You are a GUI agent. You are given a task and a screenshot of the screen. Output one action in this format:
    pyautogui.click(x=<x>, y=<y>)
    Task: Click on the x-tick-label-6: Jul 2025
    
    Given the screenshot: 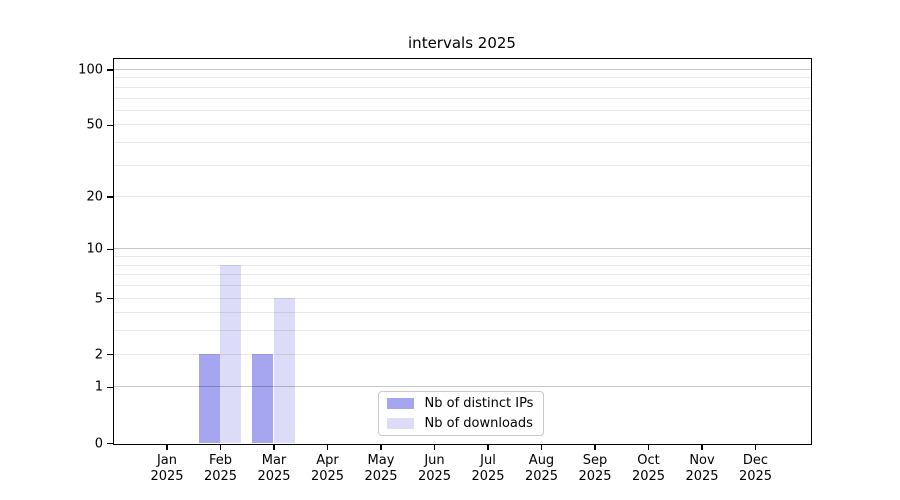 What is the action you would take?
    pyautogui.click(x=488, y=469)
    